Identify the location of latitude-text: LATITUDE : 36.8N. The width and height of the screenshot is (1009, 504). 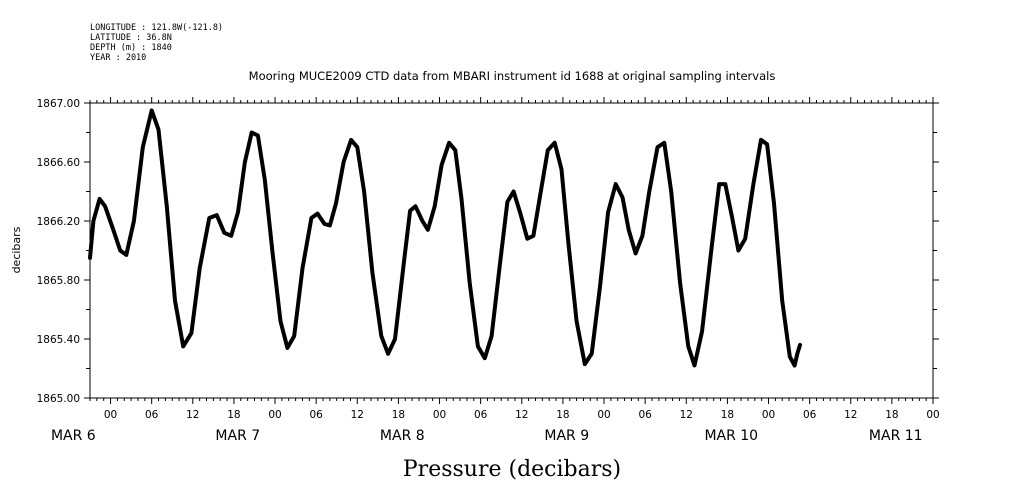
(131, 38).